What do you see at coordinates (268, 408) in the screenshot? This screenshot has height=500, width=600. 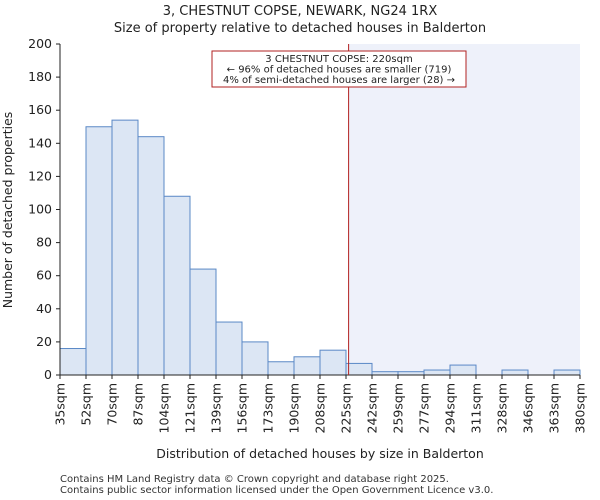 I see `x-tick-label: 173sqm` at bounding box center [268, 408].